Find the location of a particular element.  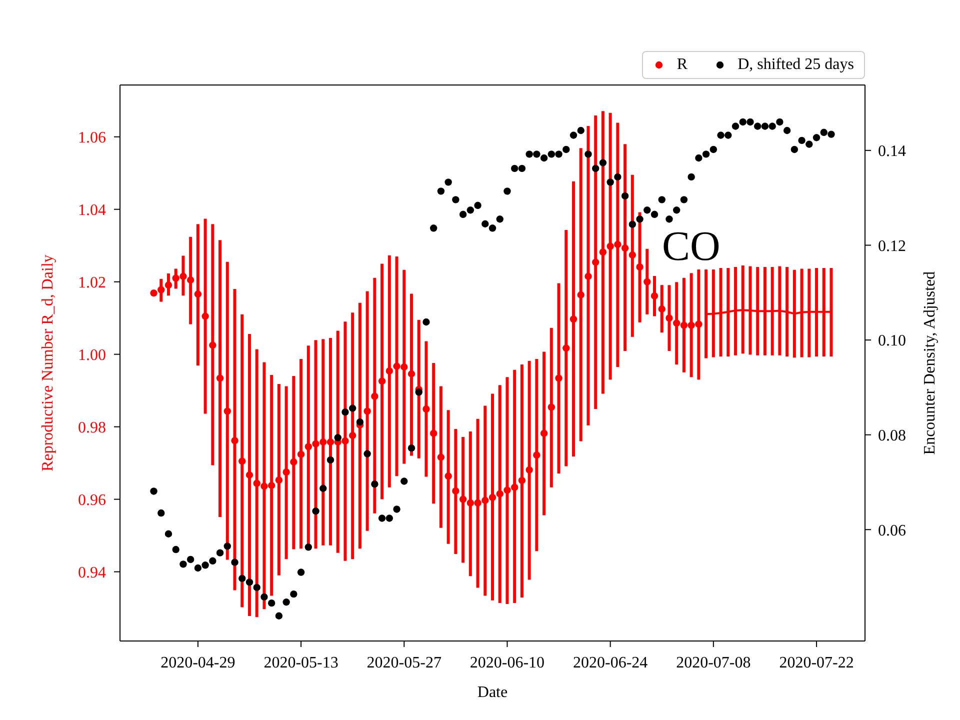

x-tick-label: 2020-05-27 is located at coordinates (404, 663).